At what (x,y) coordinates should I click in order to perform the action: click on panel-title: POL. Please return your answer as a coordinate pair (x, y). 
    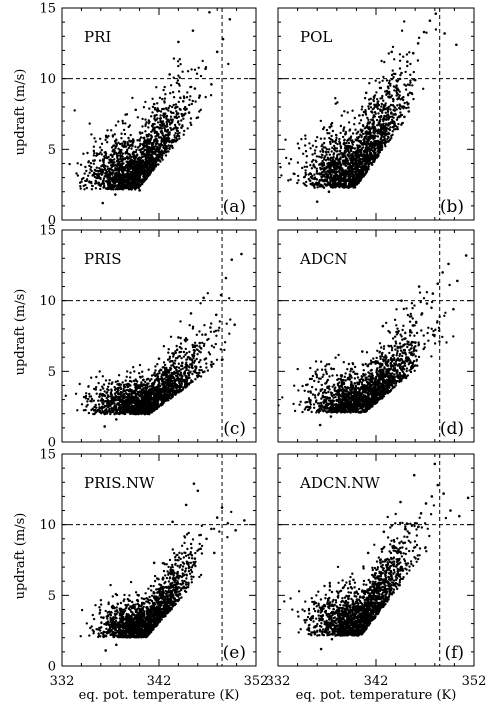
    Looking at the image, I should click on (316, 37).